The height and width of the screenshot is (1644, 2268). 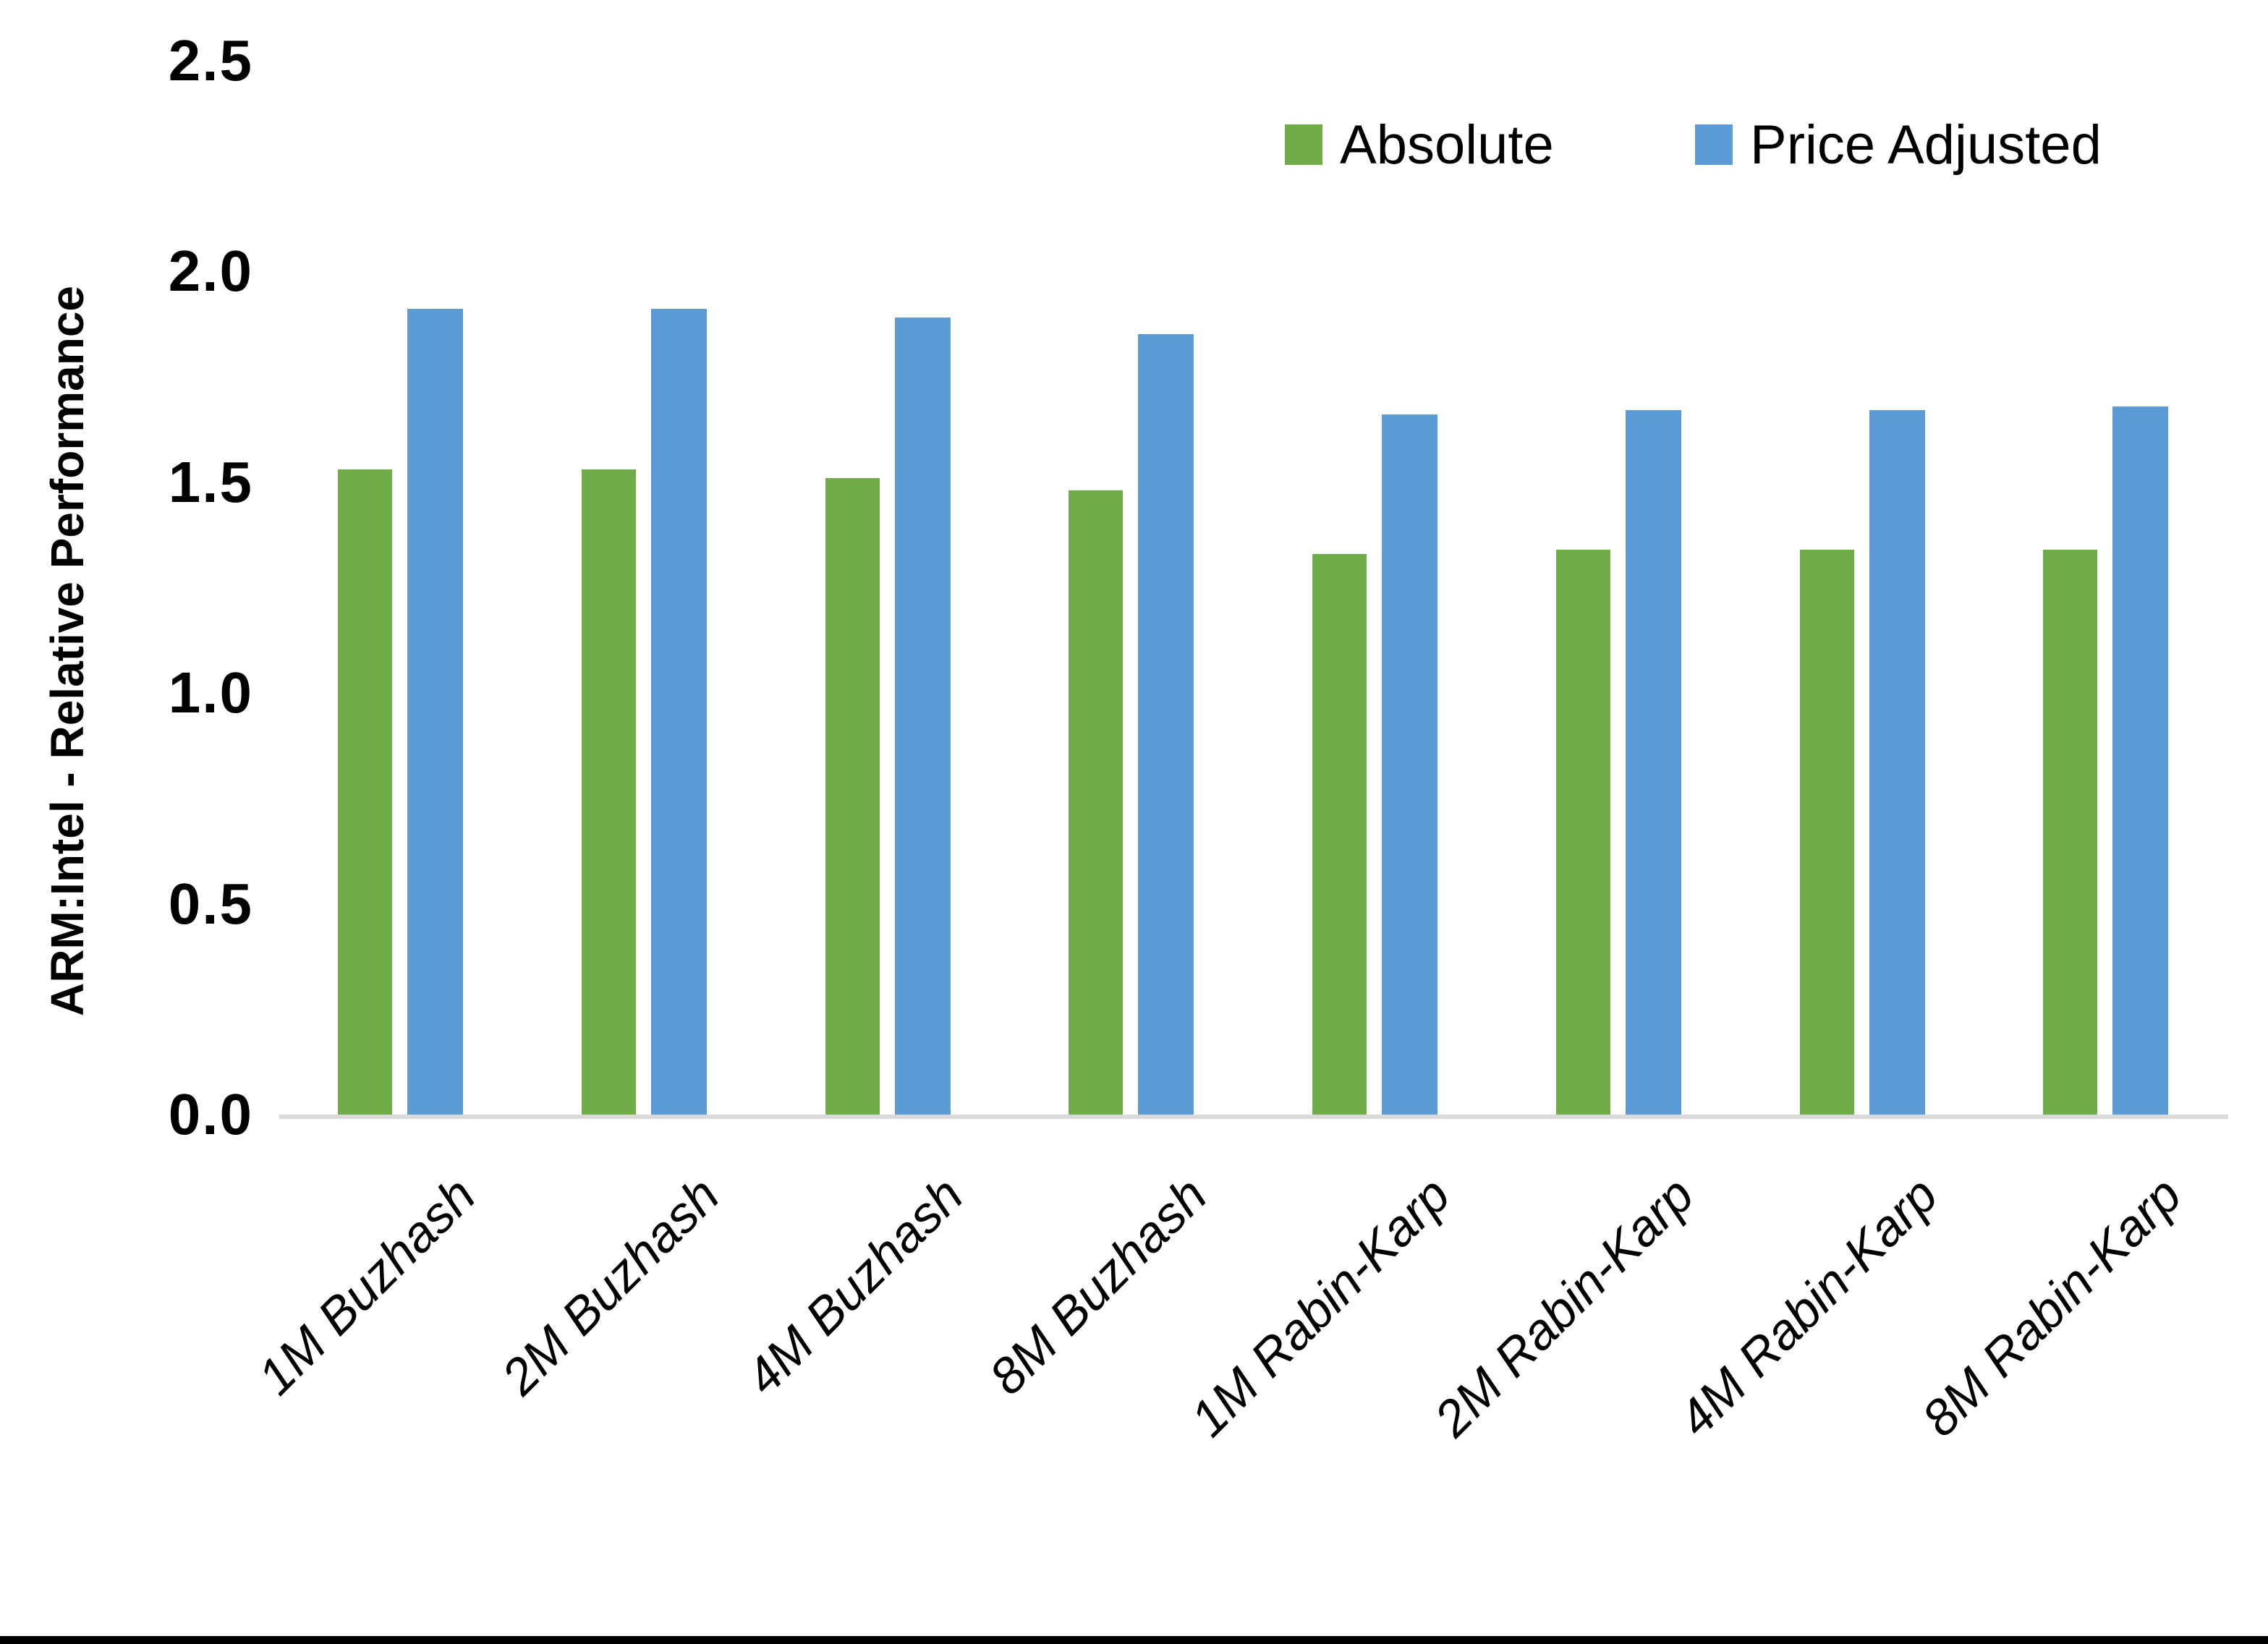 What do you see at coordinates (1339, 834) in the screenshot?
I see `bar-absolute-1m-rabin-karp` at bounding box center [1339, 834].